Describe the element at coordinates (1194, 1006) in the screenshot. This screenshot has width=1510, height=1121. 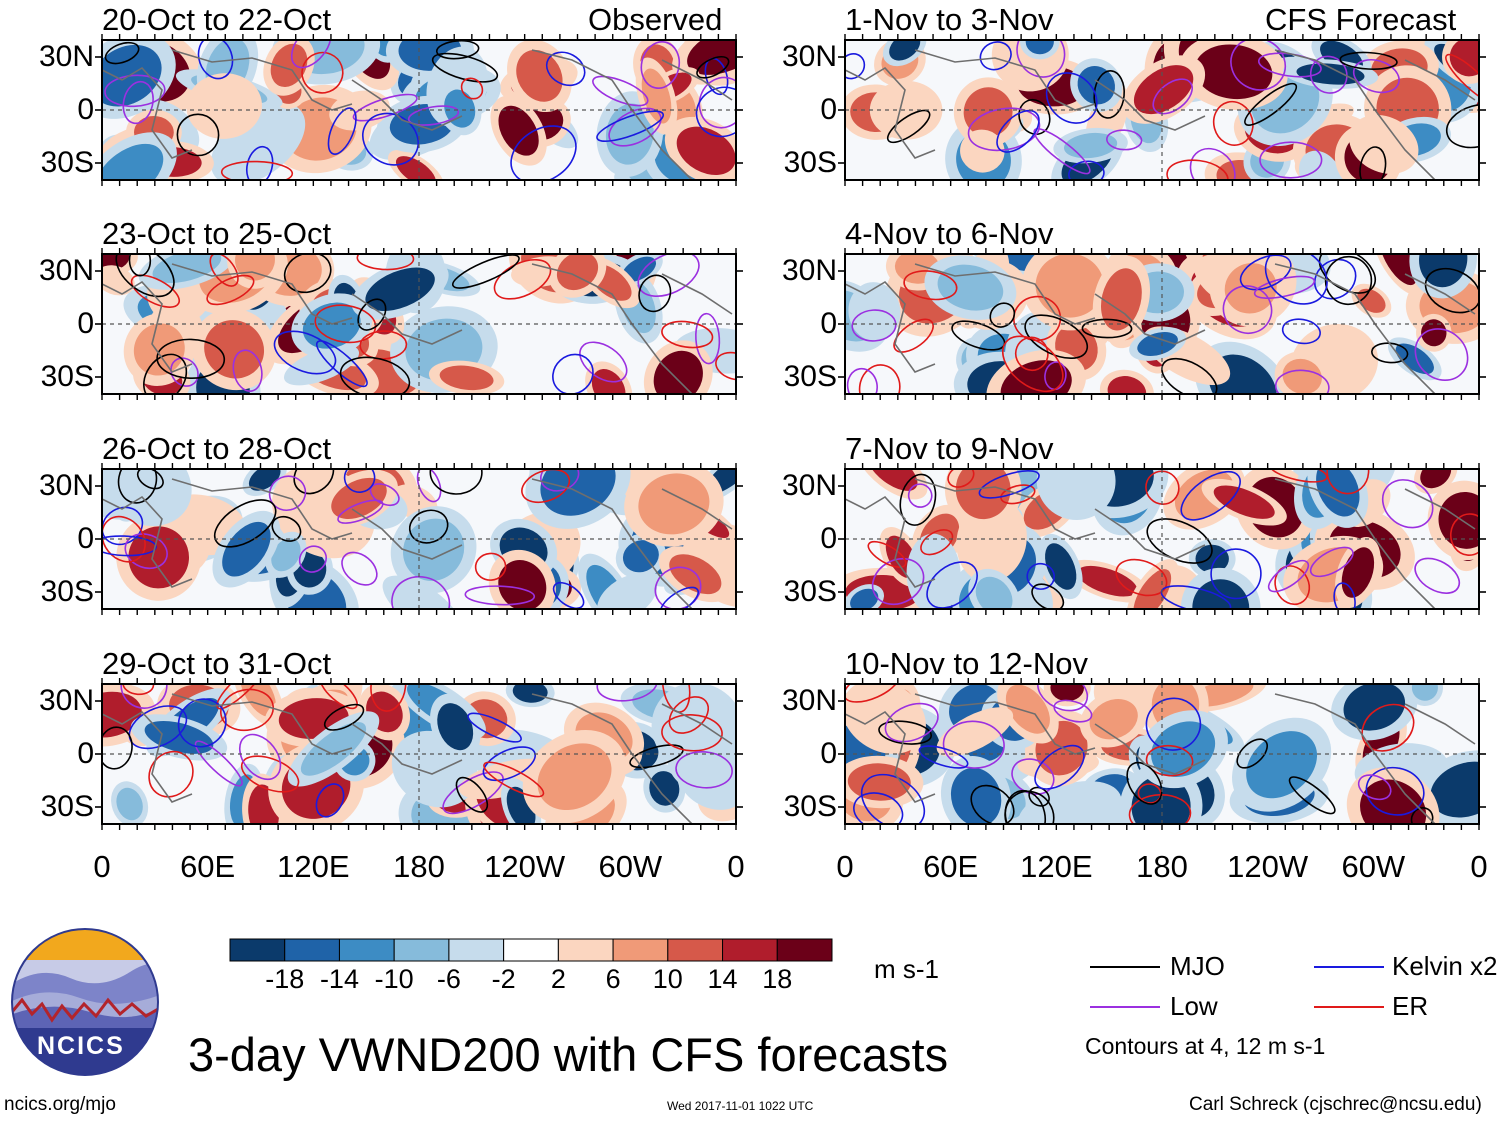
I see `legend-label-low: Low` at that location.